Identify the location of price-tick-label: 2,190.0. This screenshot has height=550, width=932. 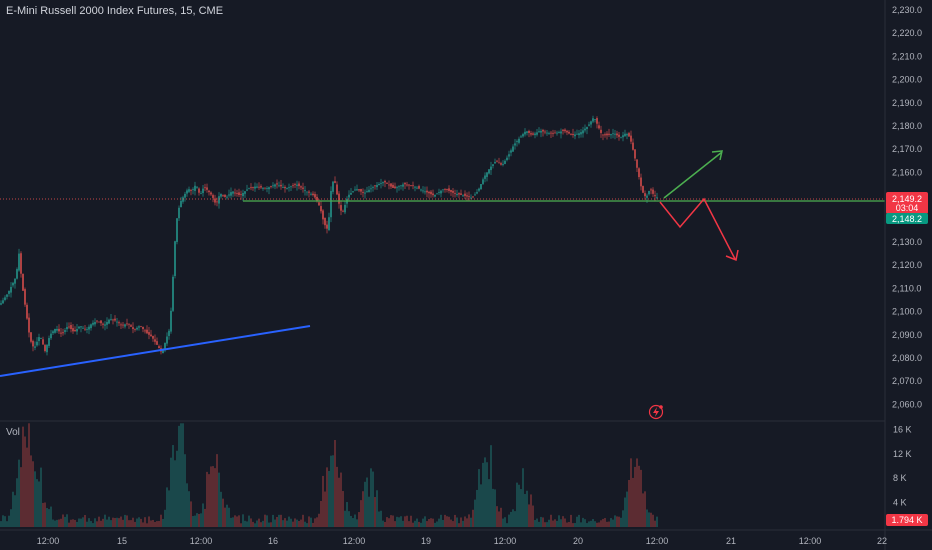
(907, 103).